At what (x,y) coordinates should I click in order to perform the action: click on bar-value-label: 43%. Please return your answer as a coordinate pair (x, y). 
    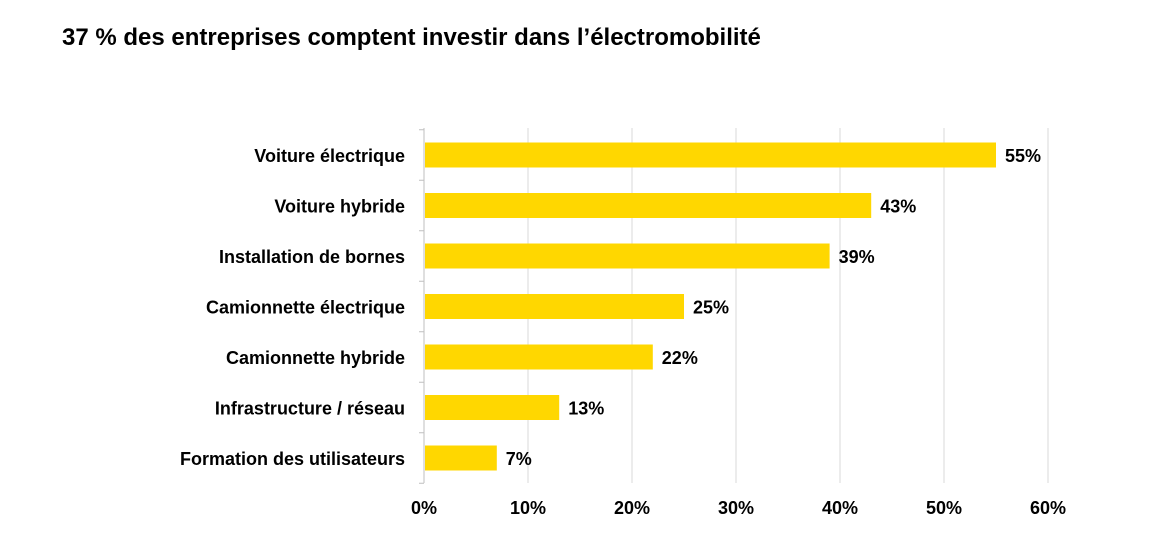
    Looking at the image, I should click on (898, 207).